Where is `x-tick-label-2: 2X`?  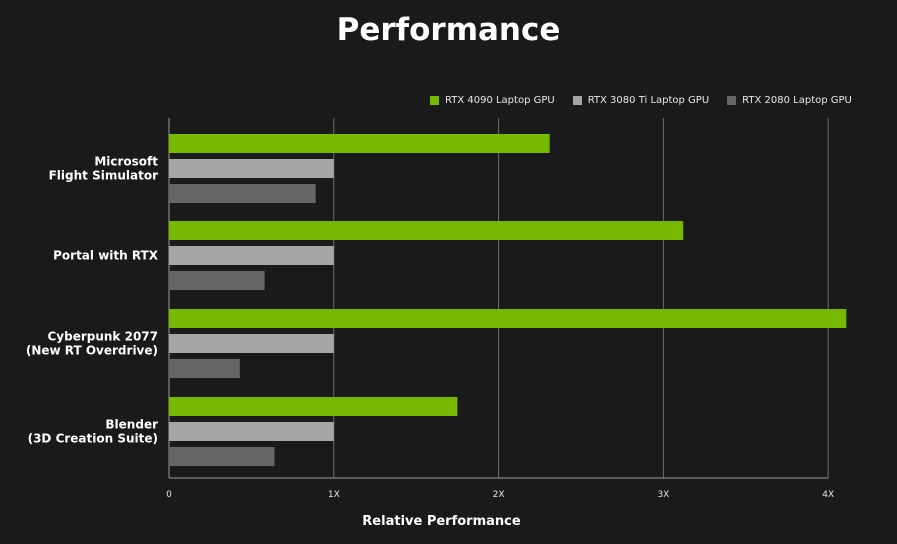 x-tick-label-2: 2X is located at coordinates (499, 495).